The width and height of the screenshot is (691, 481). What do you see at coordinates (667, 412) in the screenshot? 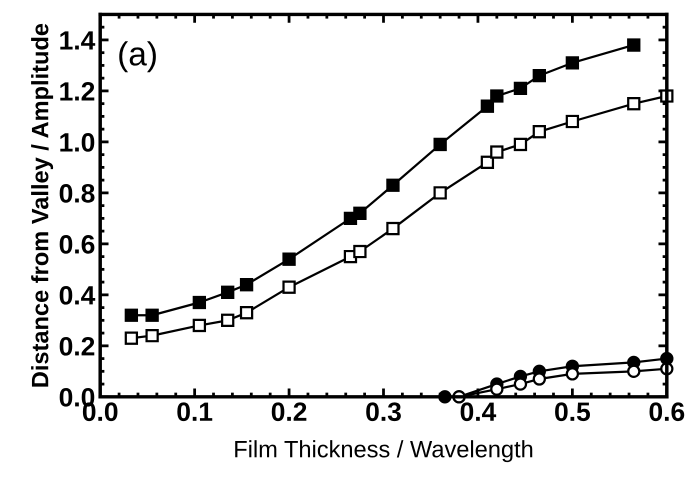
I see `x-tick-label: 0.6` at bounding box center [667, 412].